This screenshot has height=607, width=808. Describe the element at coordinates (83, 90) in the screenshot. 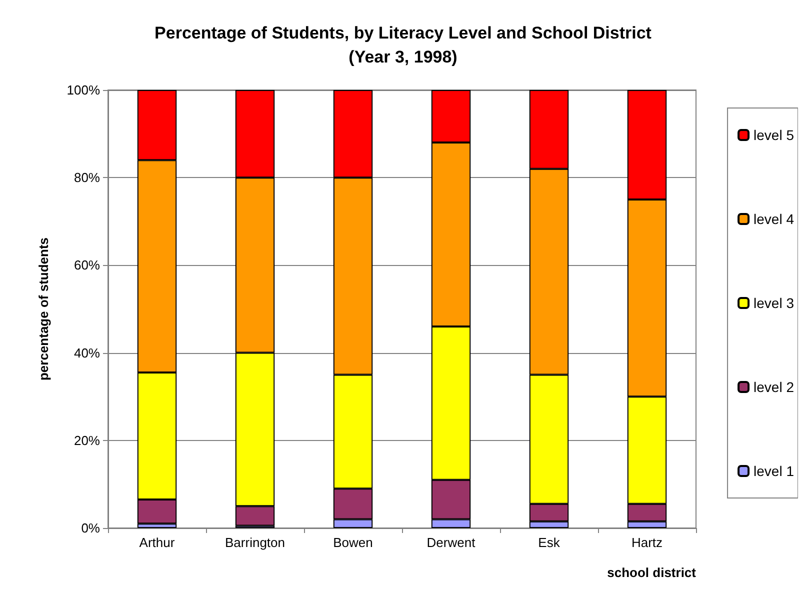

I see `y-tick-label: 100%` at that location.